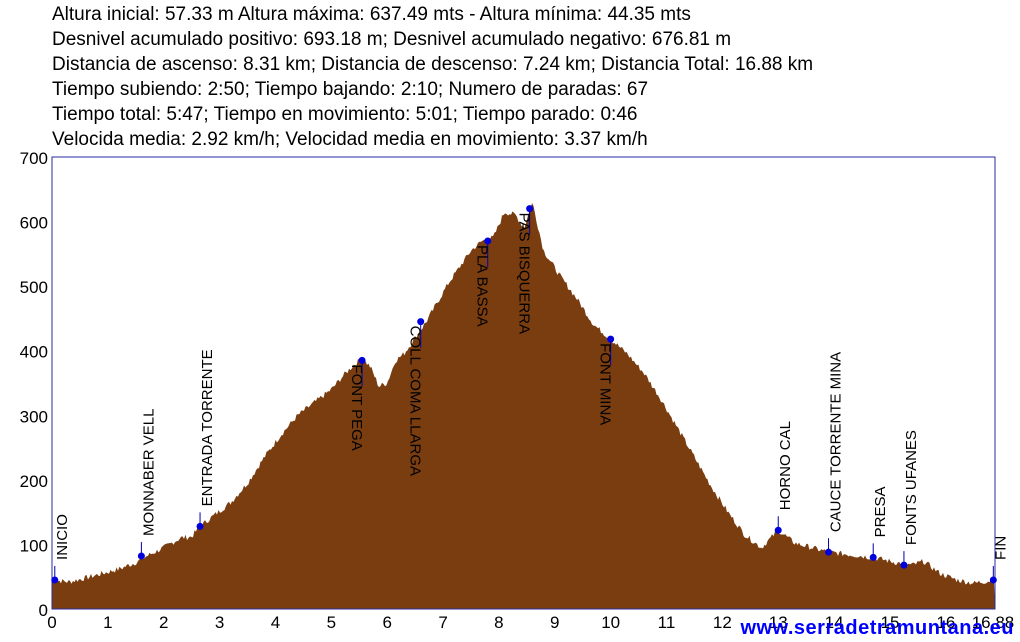 The image size is (1020, 642). I want to click on y-tick-label: 300, so click(34, 416).